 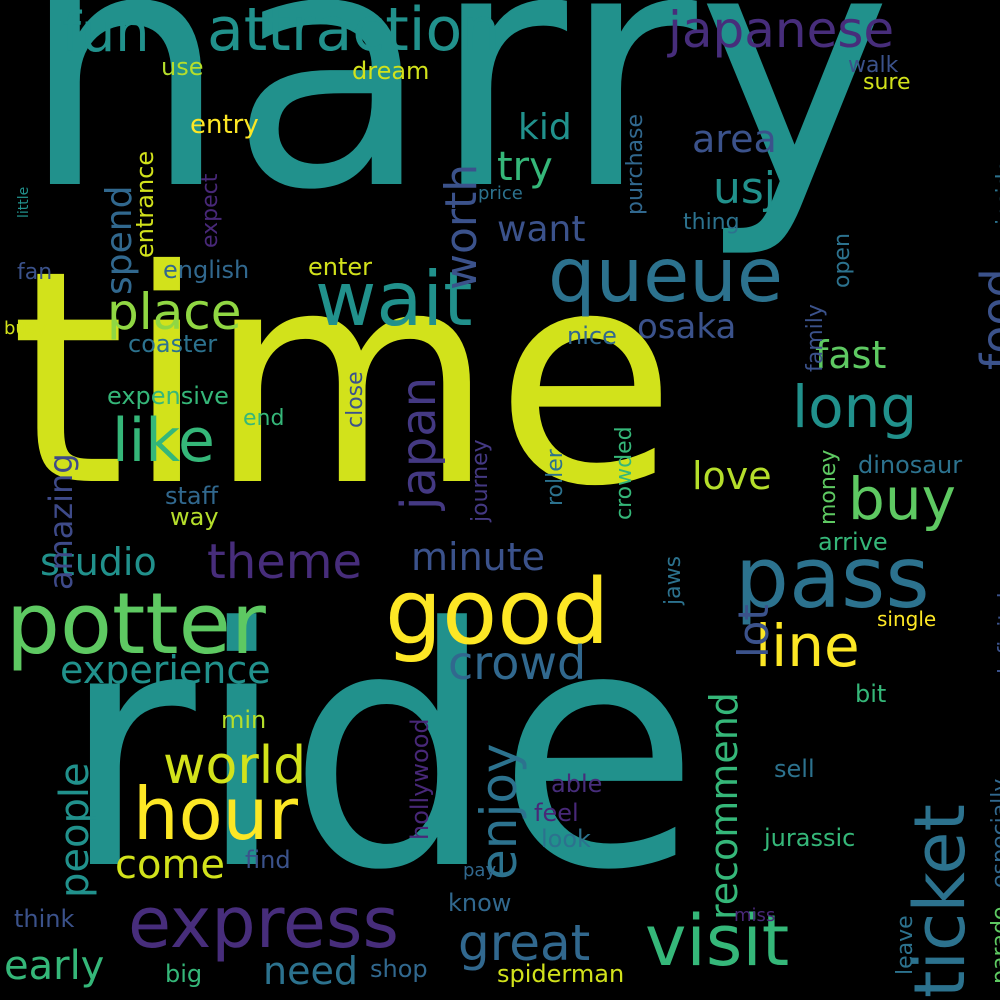 What do you see at coordinates (561, 974) in the screenshot?
I see `word-spiderman: spiderman` at bounding box center [561, 974].